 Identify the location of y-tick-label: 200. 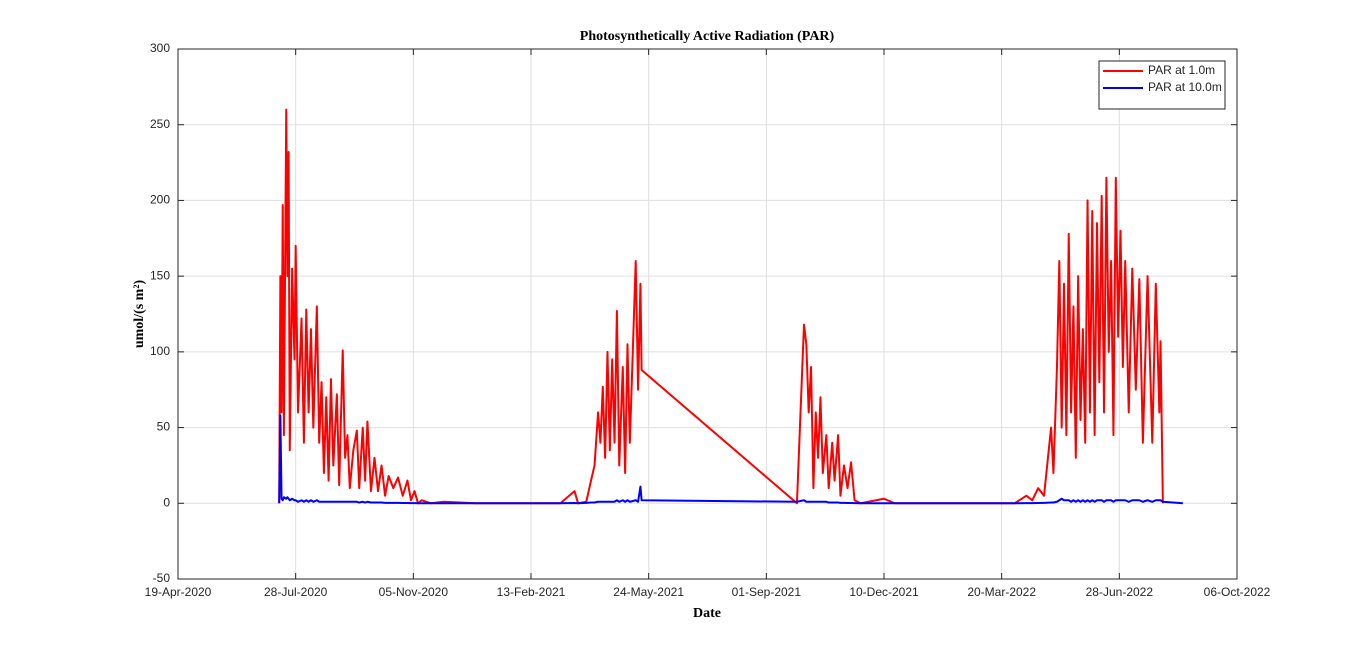
(160, 200).